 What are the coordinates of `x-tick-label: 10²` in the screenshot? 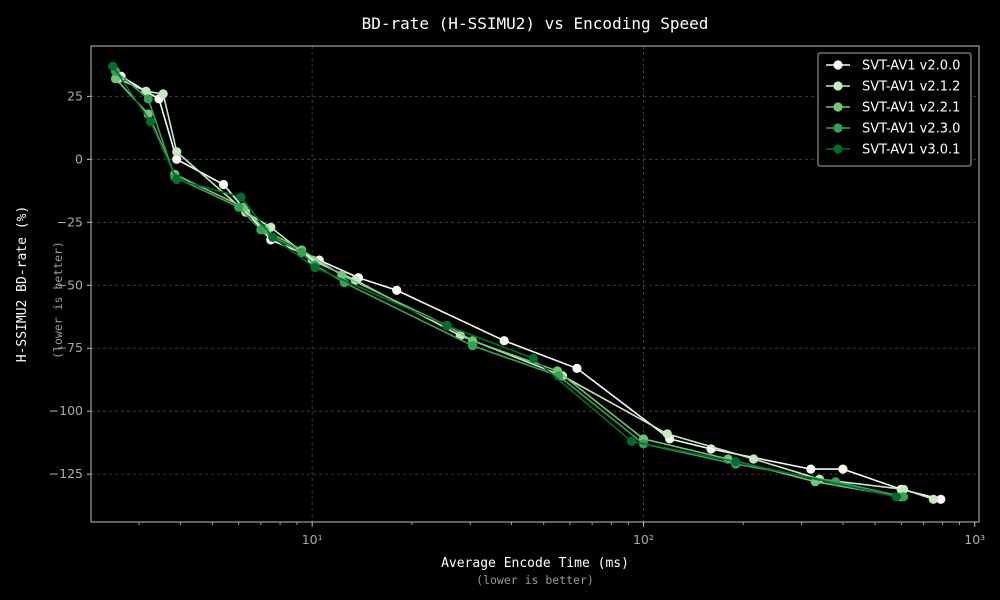 It's located at (643, 539).